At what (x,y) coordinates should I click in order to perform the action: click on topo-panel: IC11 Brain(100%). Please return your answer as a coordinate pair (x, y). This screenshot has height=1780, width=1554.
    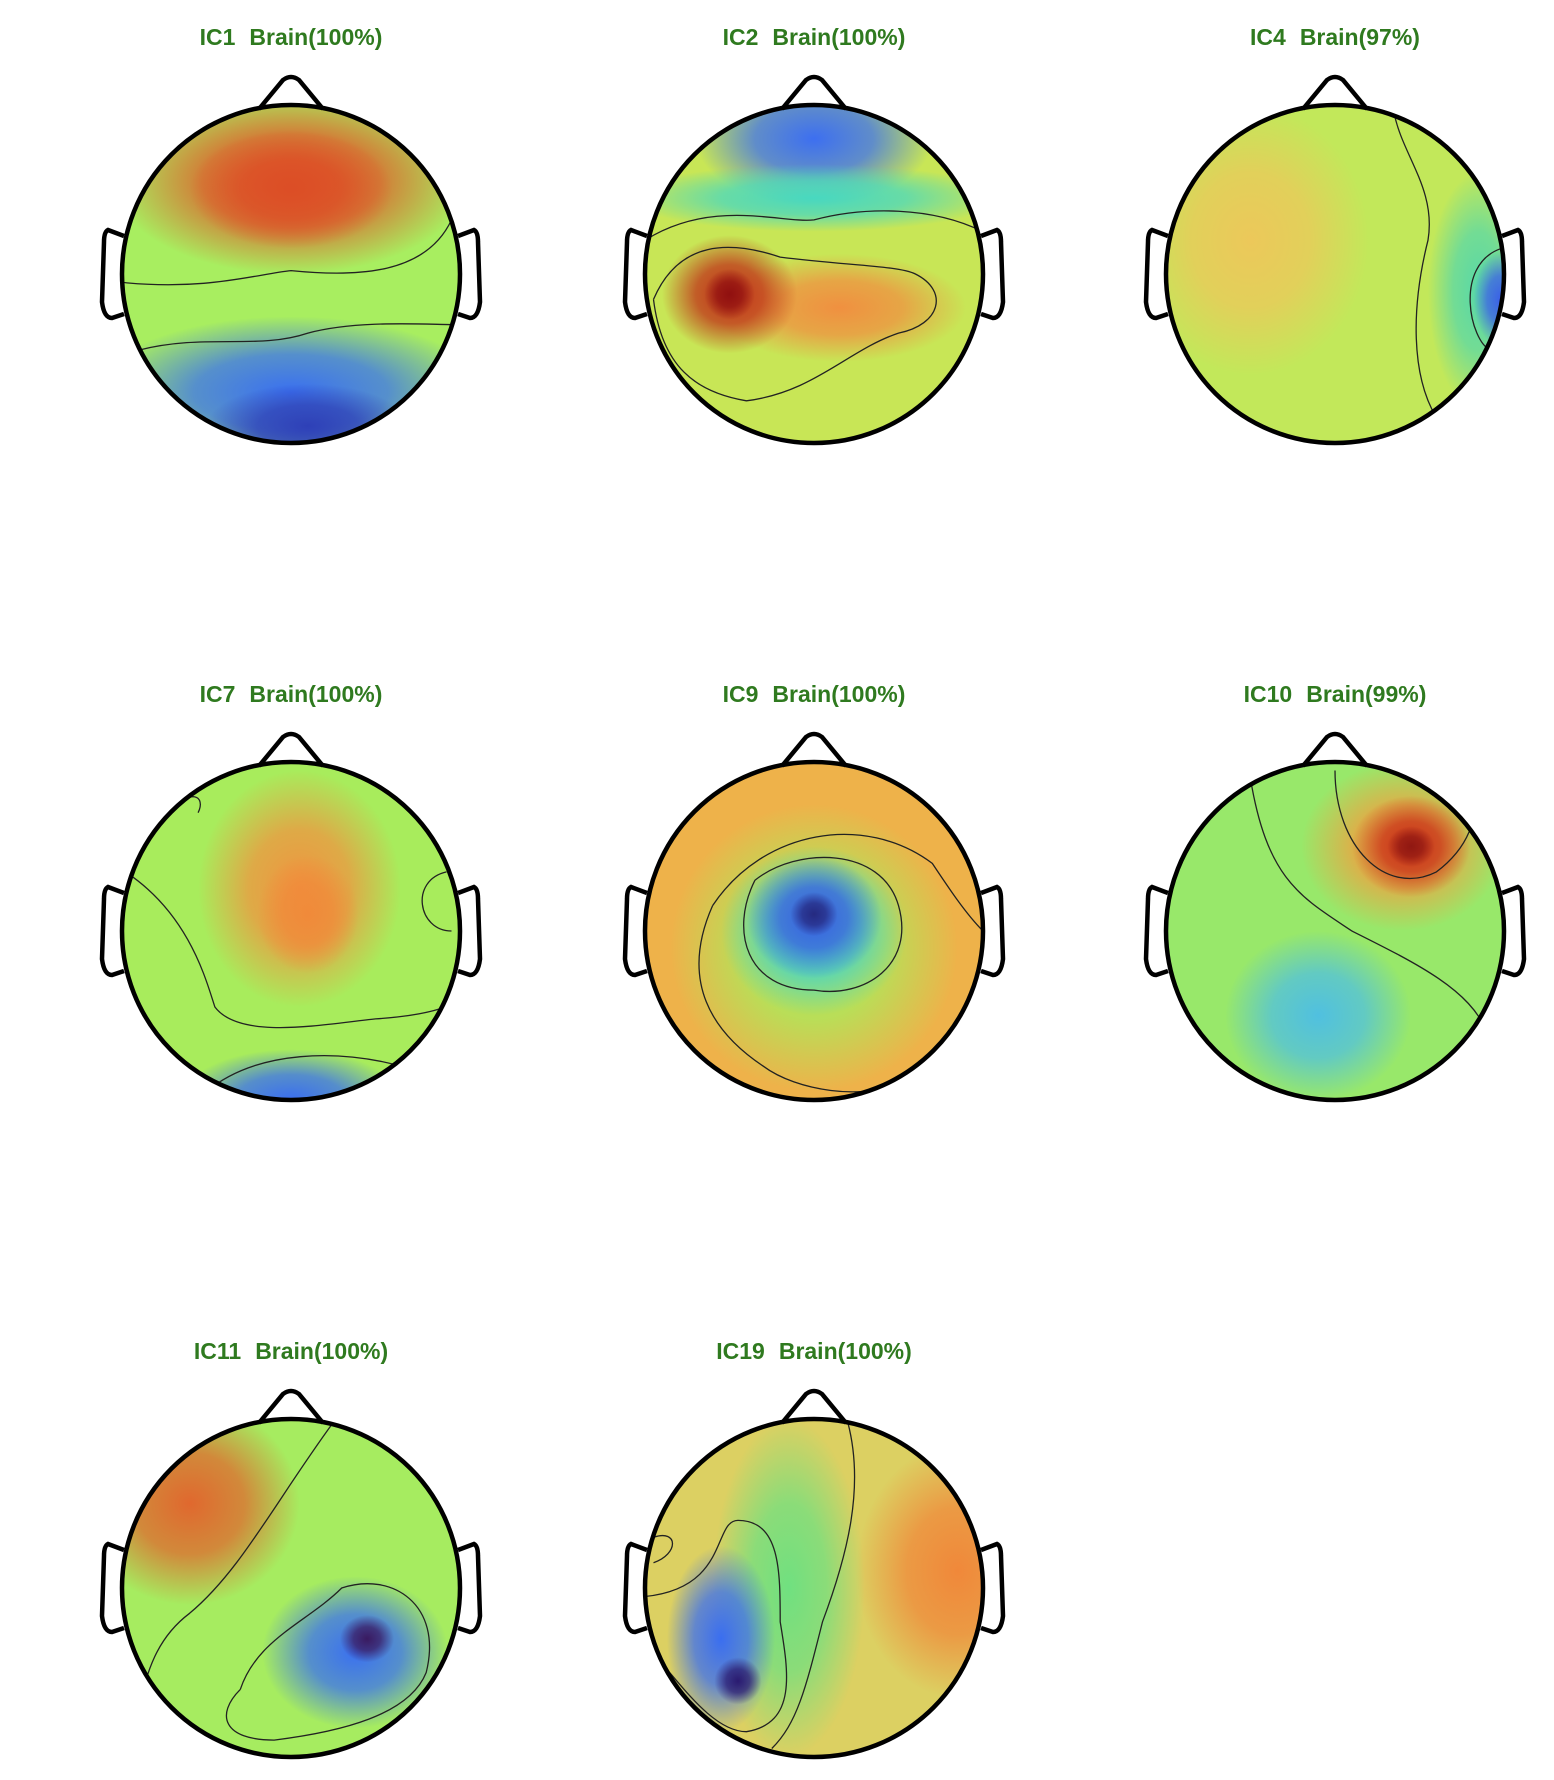
    Looking at the image, I should click on (291, 1549).